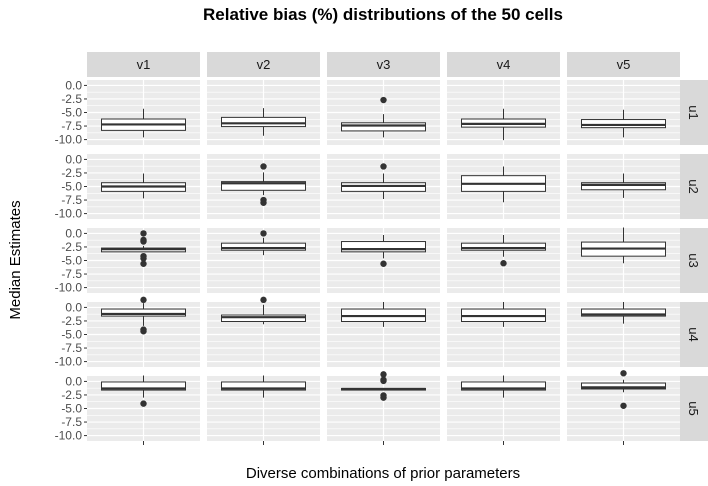  What do you see at coordinates (263, 331) in the screenshot?
I see `panel-u4-v2` at bounding box center [263, 331].